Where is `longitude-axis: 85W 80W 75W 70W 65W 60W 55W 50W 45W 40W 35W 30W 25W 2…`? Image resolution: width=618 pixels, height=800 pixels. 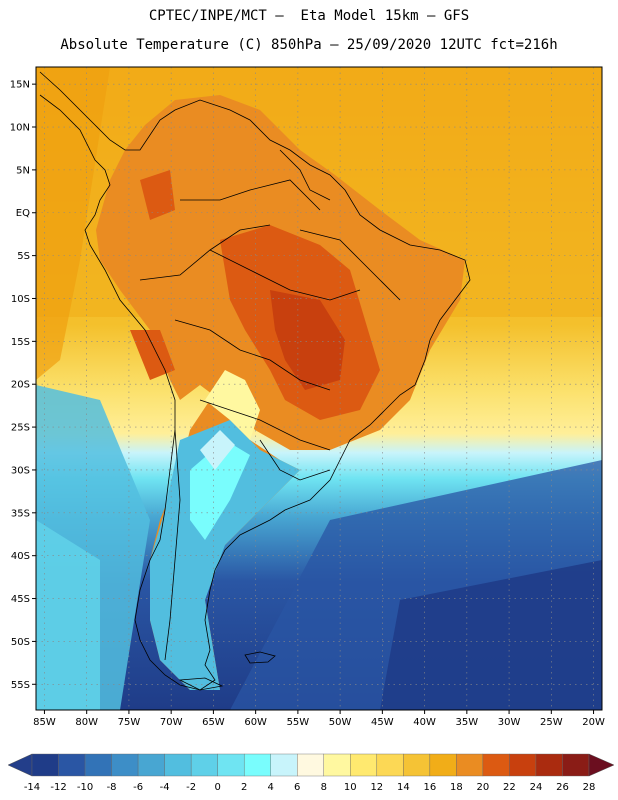
longitude-axis: 85W 80W 75W 70W 65W 60W 55W 50W 45W 40W 35W 30W 25W 2… is located at coordinates (319, 719).